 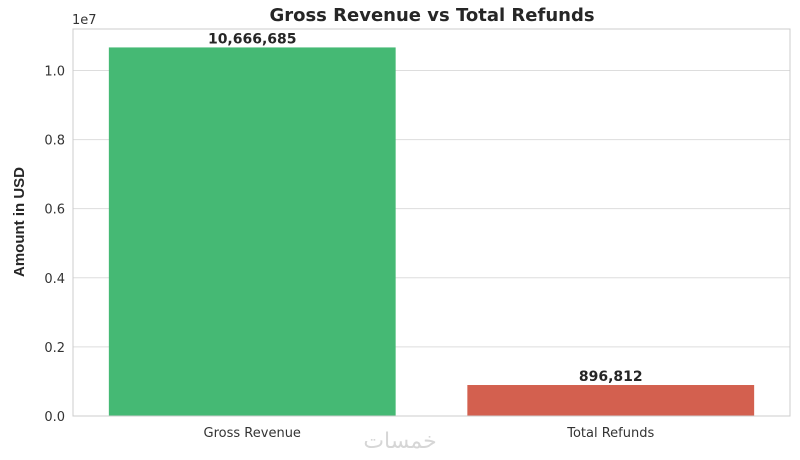 I want to click on axis-offset-label: 1e7, so click(x=84, y=20).